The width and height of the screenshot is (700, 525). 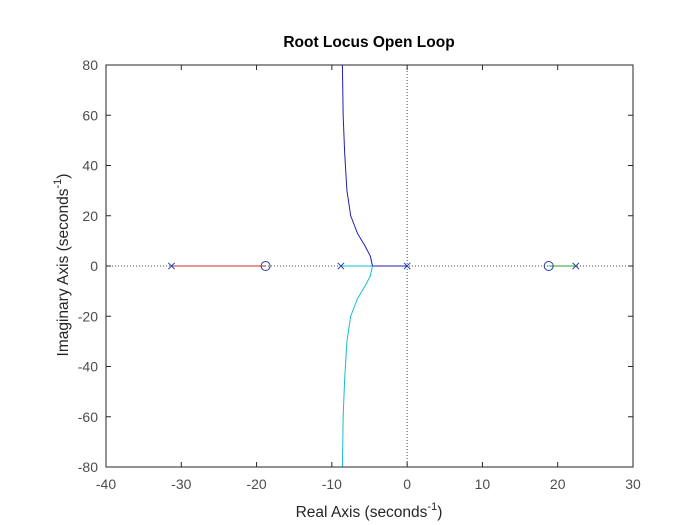 What do you see at coordinates (558, 484) in the screenshot?
I see `x-tick-label: 20` at bounding box center [558, 484].